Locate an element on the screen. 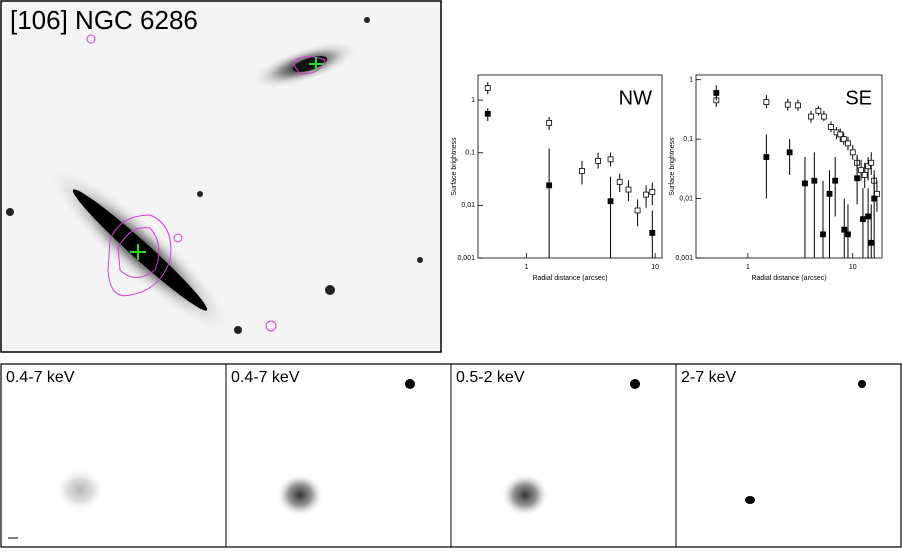  image-title: [106] NGC 6286 is located at coordinates (104, 20).